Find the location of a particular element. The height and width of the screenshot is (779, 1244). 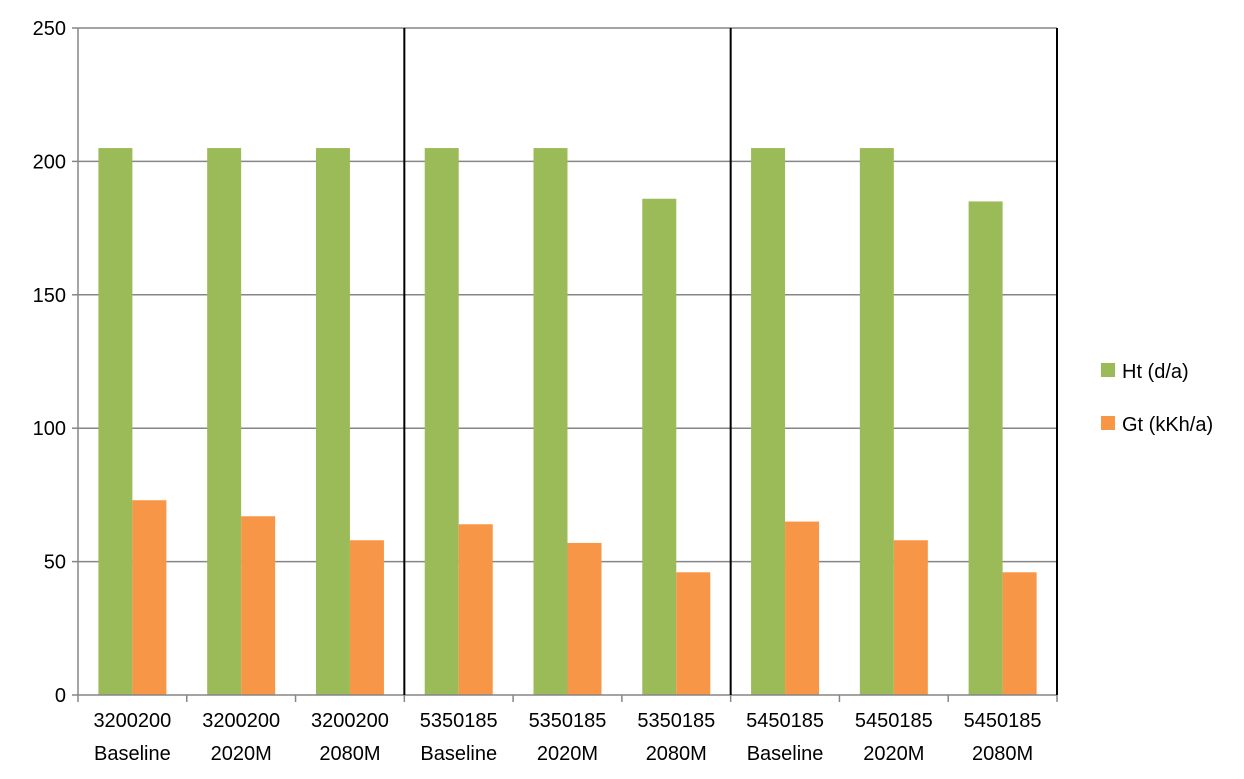

y-tick-label: 0 is located at coordinates (60, 696).